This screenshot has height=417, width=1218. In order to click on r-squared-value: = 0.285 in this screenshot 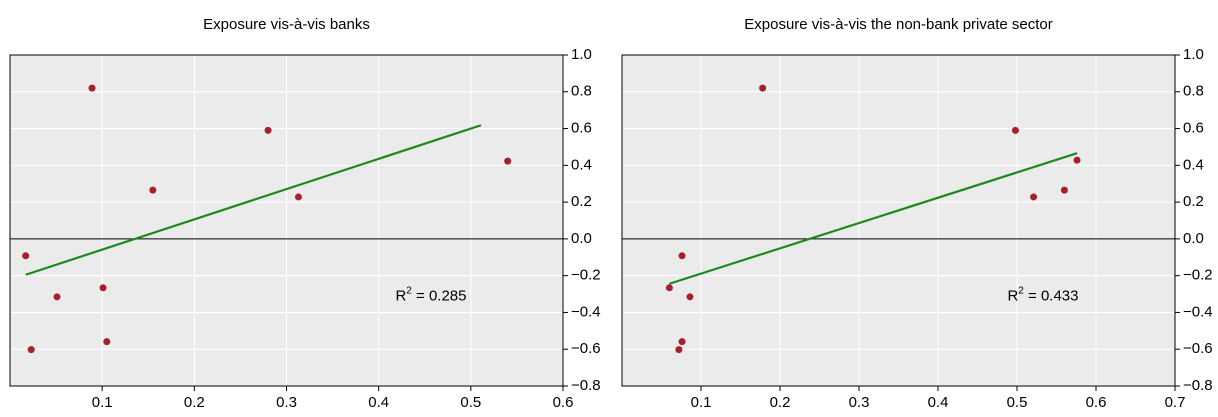, I will do `click(439, 296)`.